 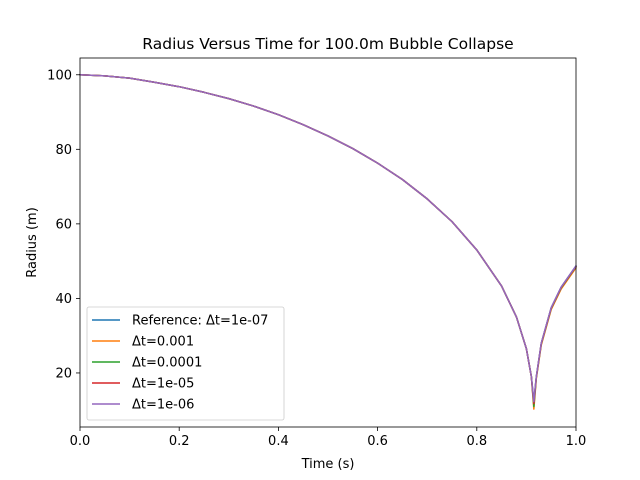 I want to click on x-tick-label: 0.2, so click(x=179, y=441).